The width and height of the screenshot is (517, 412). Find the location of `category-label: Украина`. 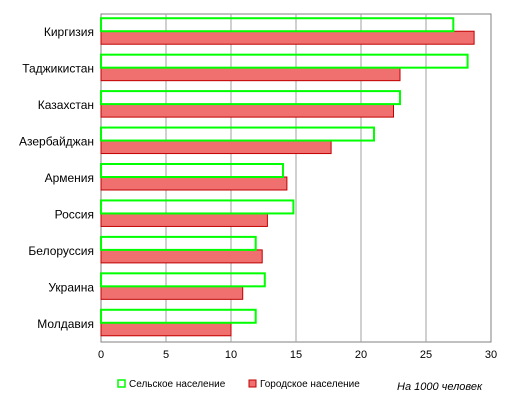

category-label: Украина is located at coordinates (71, 287).